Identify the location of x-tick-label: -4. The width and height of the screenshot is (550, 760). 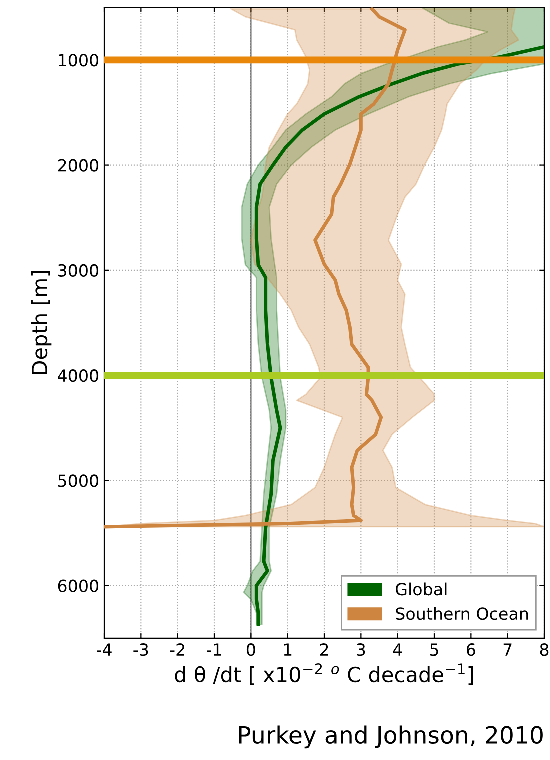
(104, 650).